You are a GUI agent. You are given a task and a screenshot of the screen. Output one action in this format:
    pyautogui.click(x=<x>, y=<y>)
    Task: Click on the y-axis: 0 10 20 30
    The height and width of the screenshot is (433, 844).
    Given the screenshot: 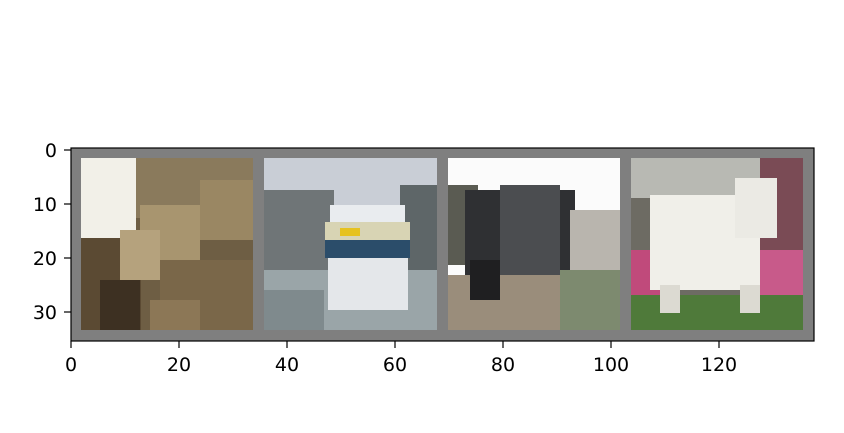 What is the action you would take?
    pyautogui.click(x=52, y=232)
    